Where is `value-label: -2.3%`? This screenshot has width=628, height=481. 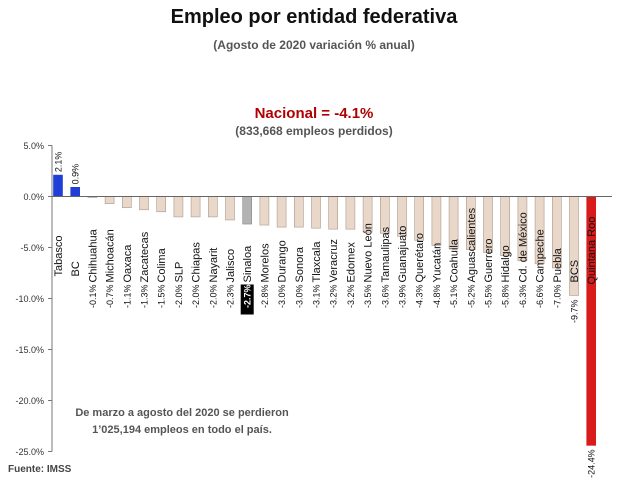 value-label: -2.3% is located at coordinates (231, 297).